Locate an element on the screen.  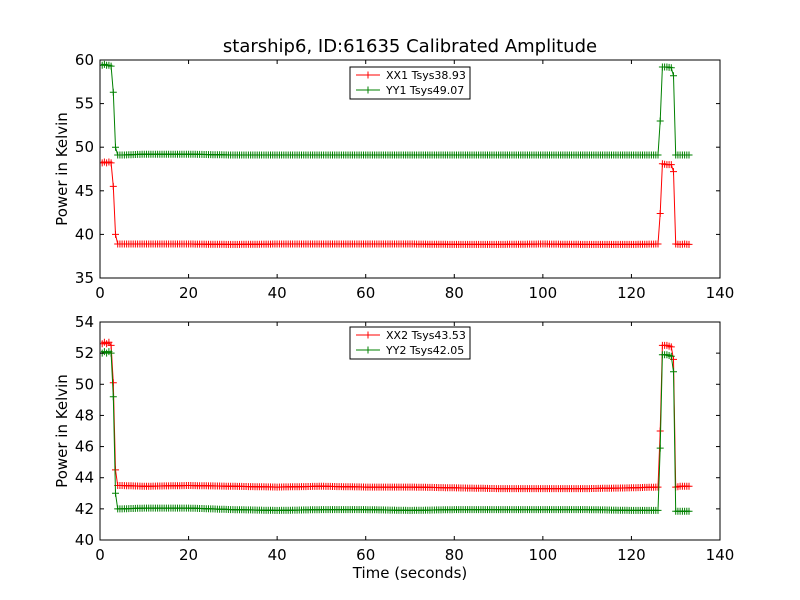
legend: XX1 Tsys38.93 YY1 Tsys49.07 is located at coordinates (410, 83).